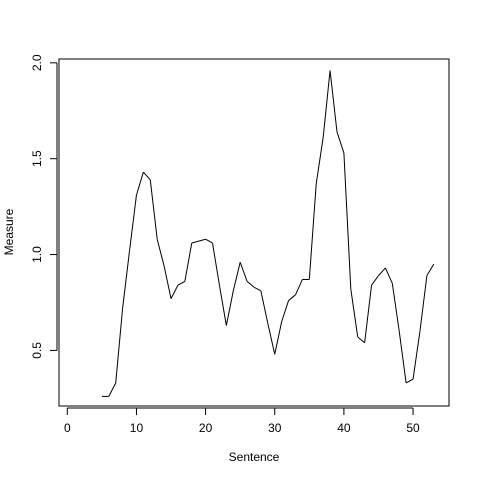 The height and width of the screenshot is (480, 480). I want to click on x-tick-label: 30, so click(275, 428).